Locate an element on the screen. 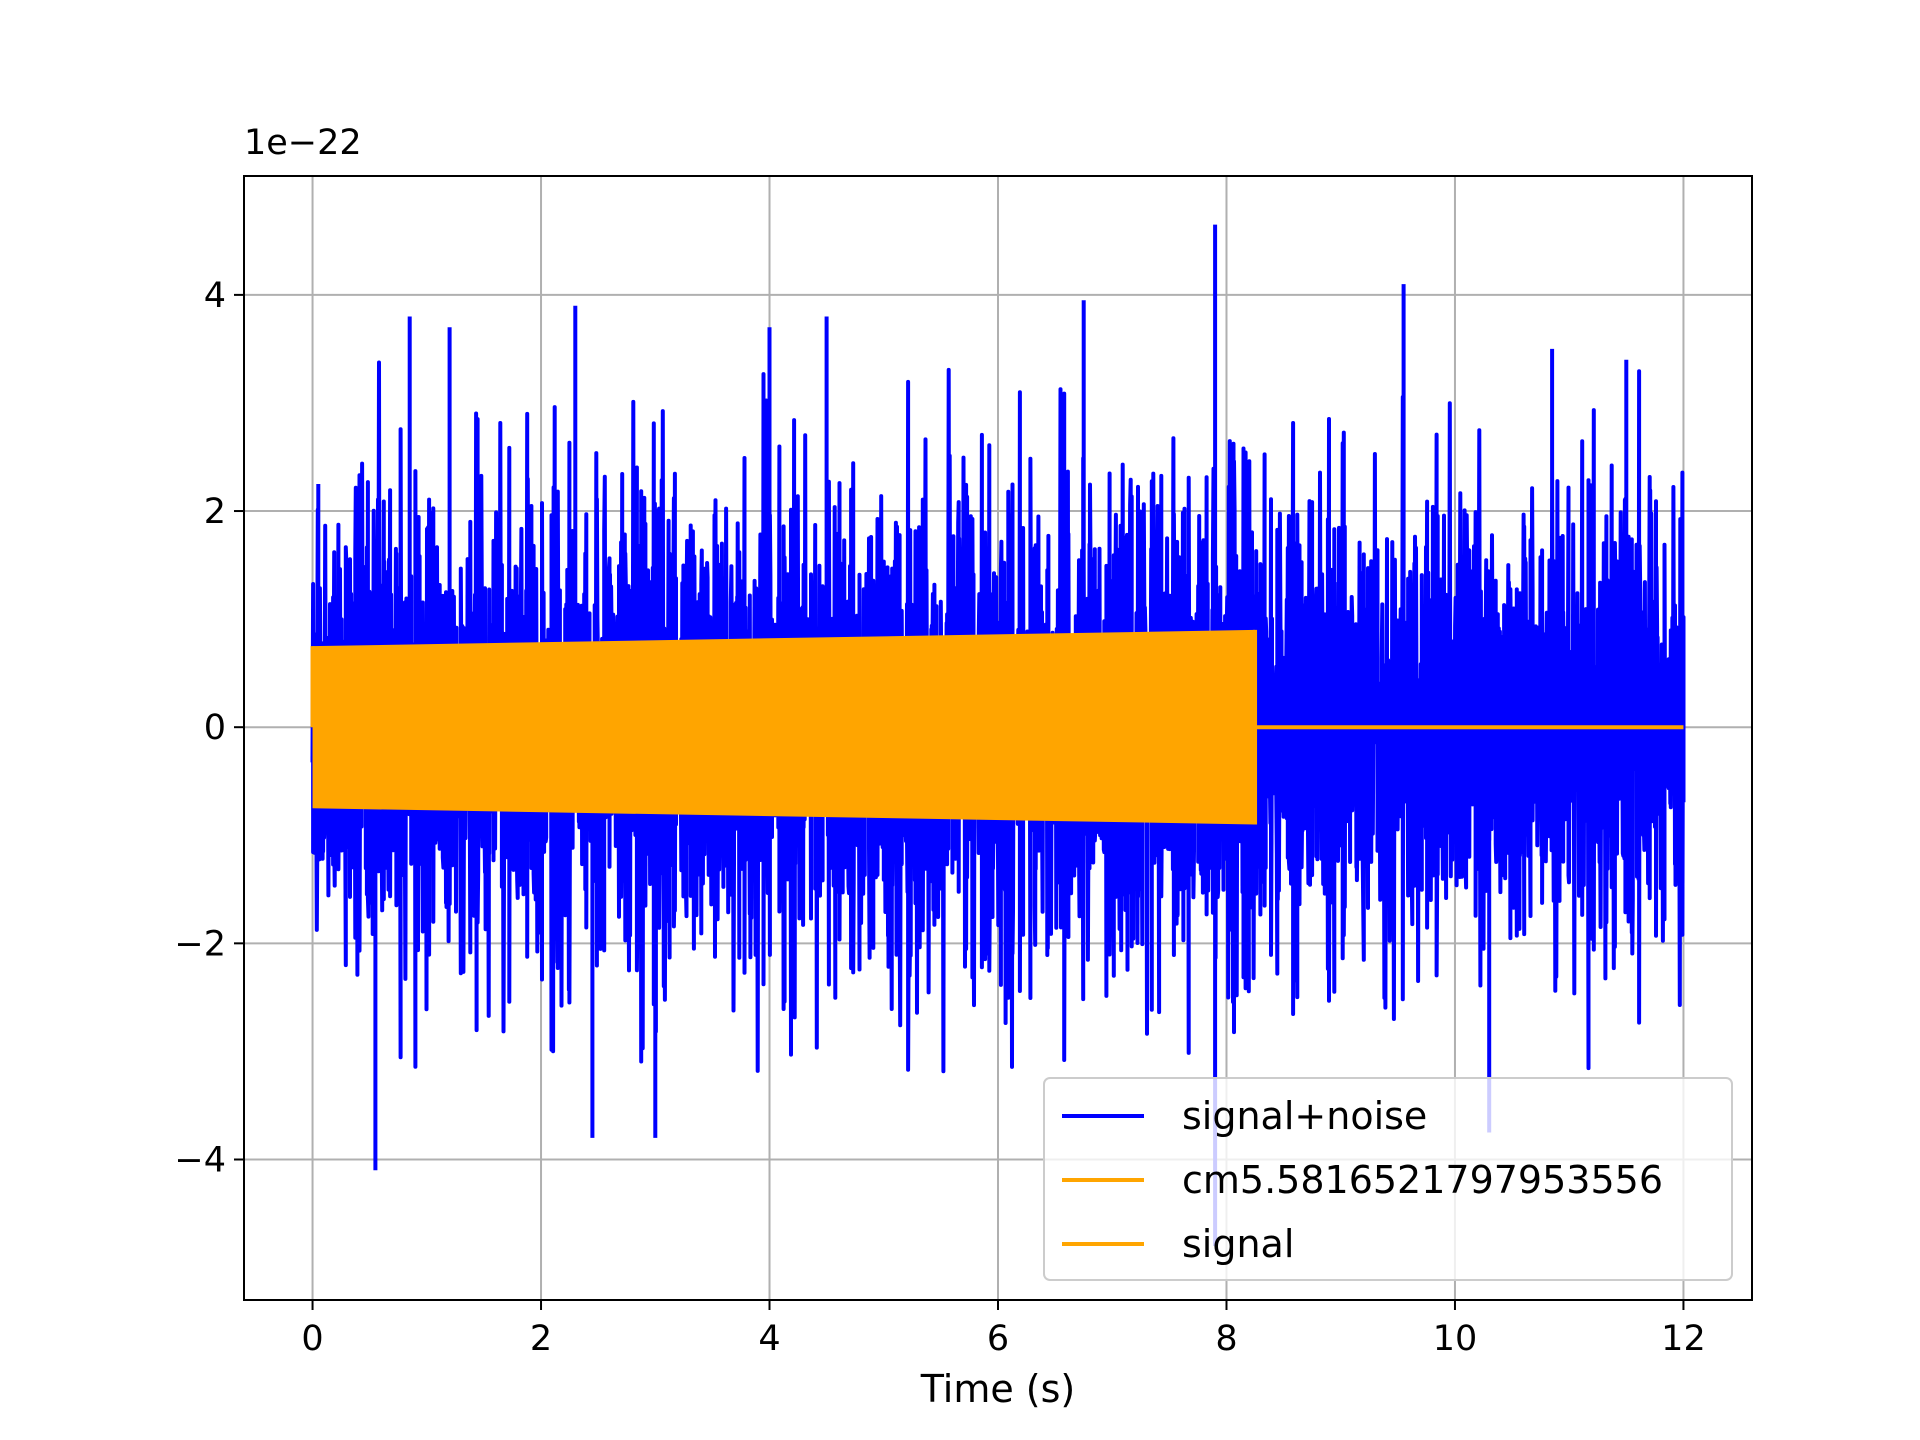 This screenshot has height=1440, width=1920. x-tick-label-3: 6 is located at coordinates (998, 1339).